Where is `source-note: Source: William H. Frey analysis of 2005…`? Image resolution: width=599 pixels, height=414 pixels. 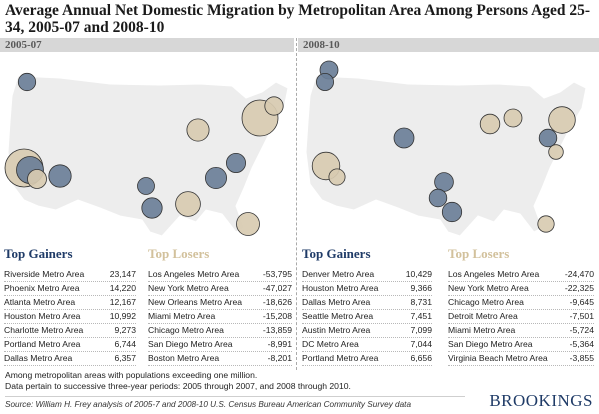
source-note: Source: William H. Frey analysis of 2005… is located at coordinates (208, 404).